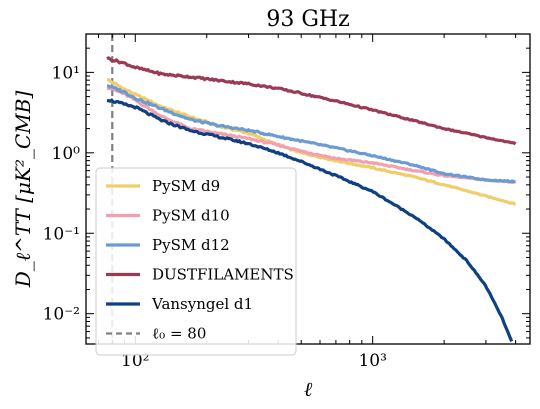  I want to click on y-tick-label: 10¹, so click(66, 73).